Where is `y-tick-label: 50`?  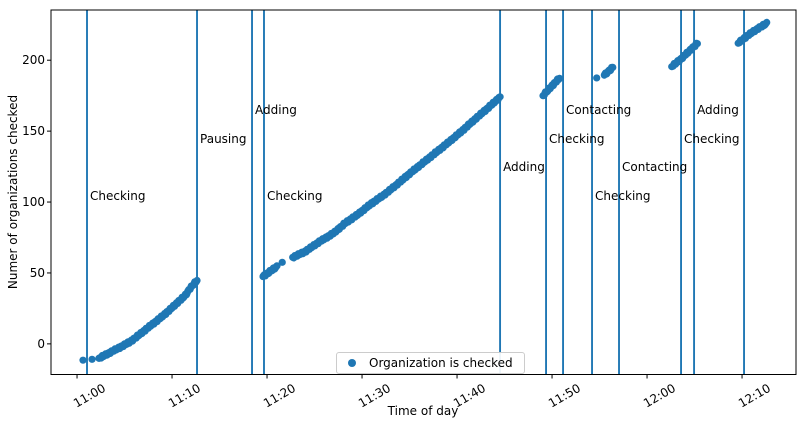
y-tick-label: 50 is located at coordinates (37, 272).